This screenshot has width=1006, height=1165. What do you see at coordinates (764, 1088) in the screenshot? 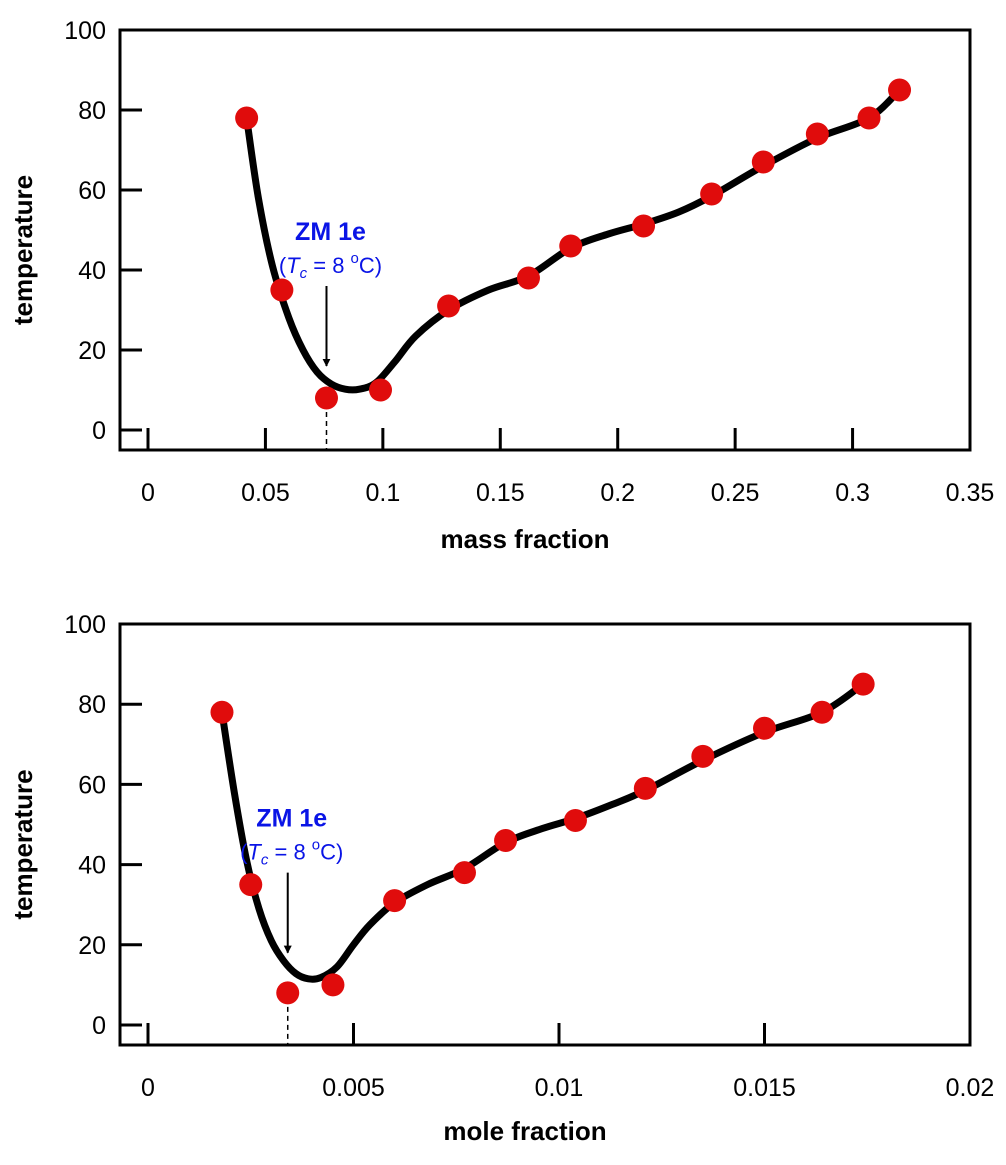
I see `x-tick-label: 0.015` at bounding box center [764, 1088].